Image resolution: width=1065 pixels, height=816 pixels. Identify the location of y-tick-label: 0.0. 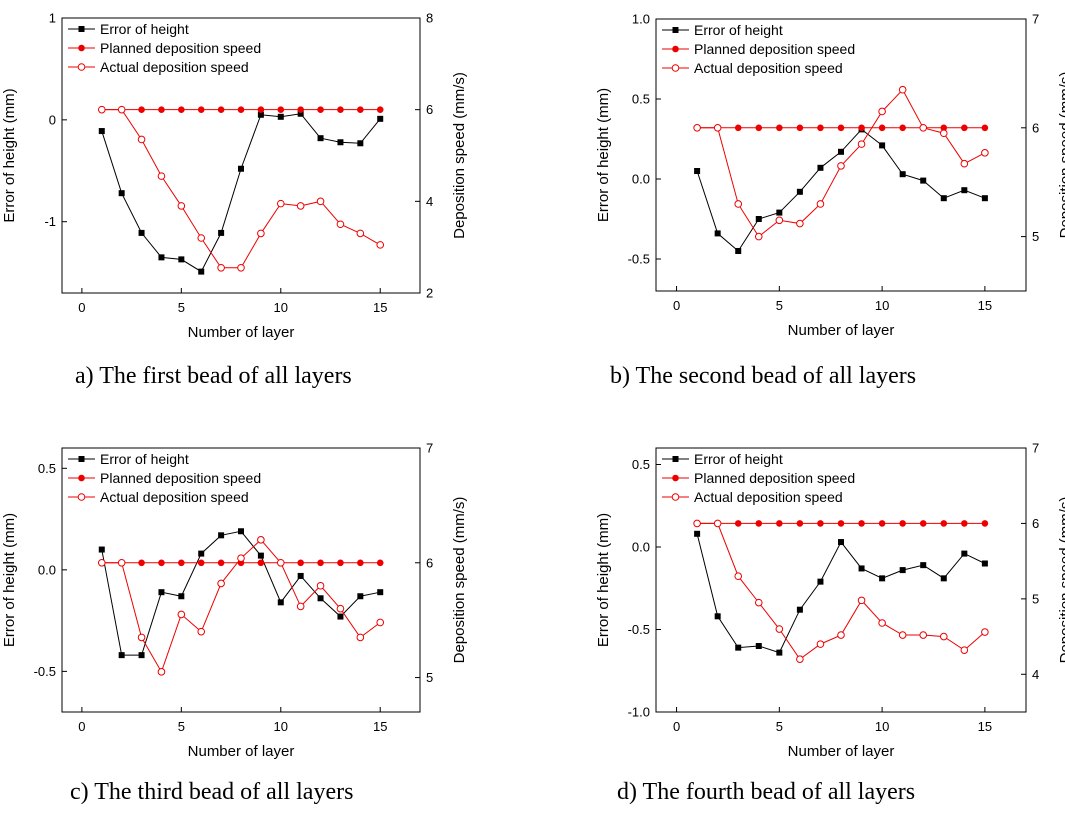
(641, 179).